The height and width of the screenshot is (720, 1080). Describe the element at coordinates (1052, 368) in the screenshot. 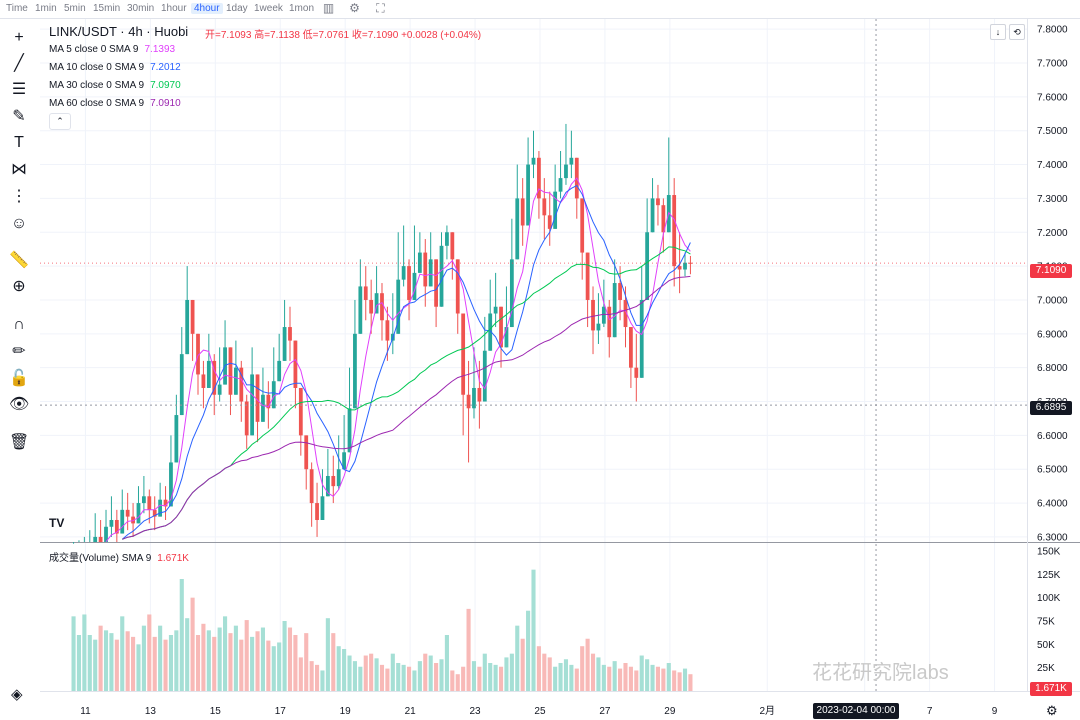

I see `price-tick-label: 6.8000` at that location.